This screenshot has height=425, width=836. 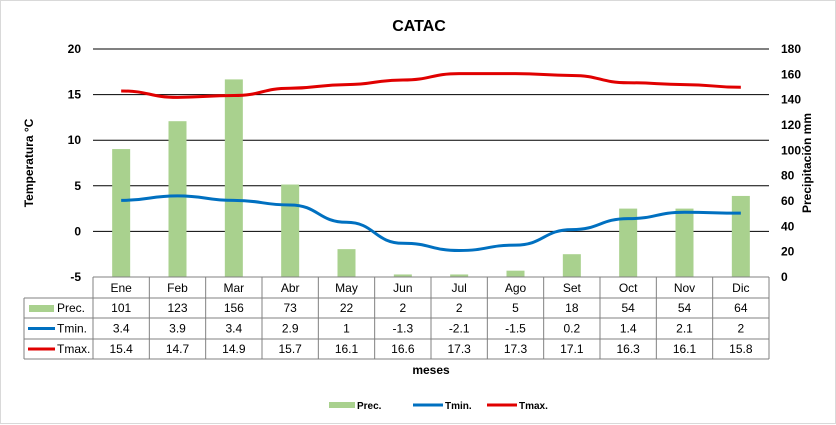 I want to click on table-cell: -1.3, so click(x=402, y=329).